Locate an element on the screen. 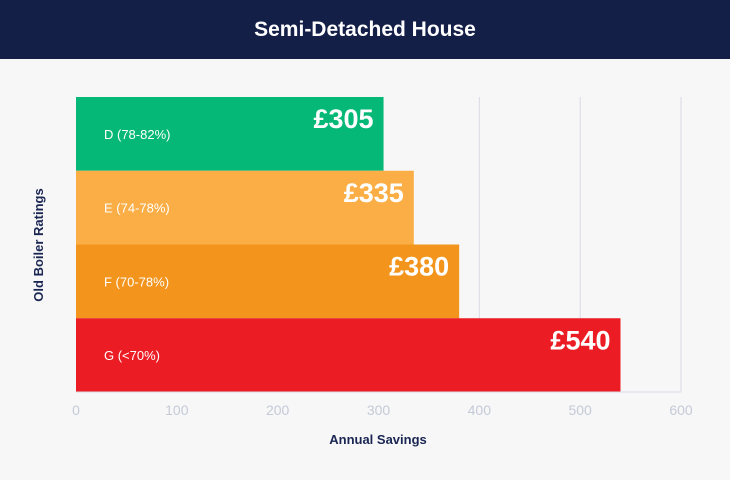  x-tick-labels: 0 100 200 300 400 500 600 is located at coordinates (382, 410).